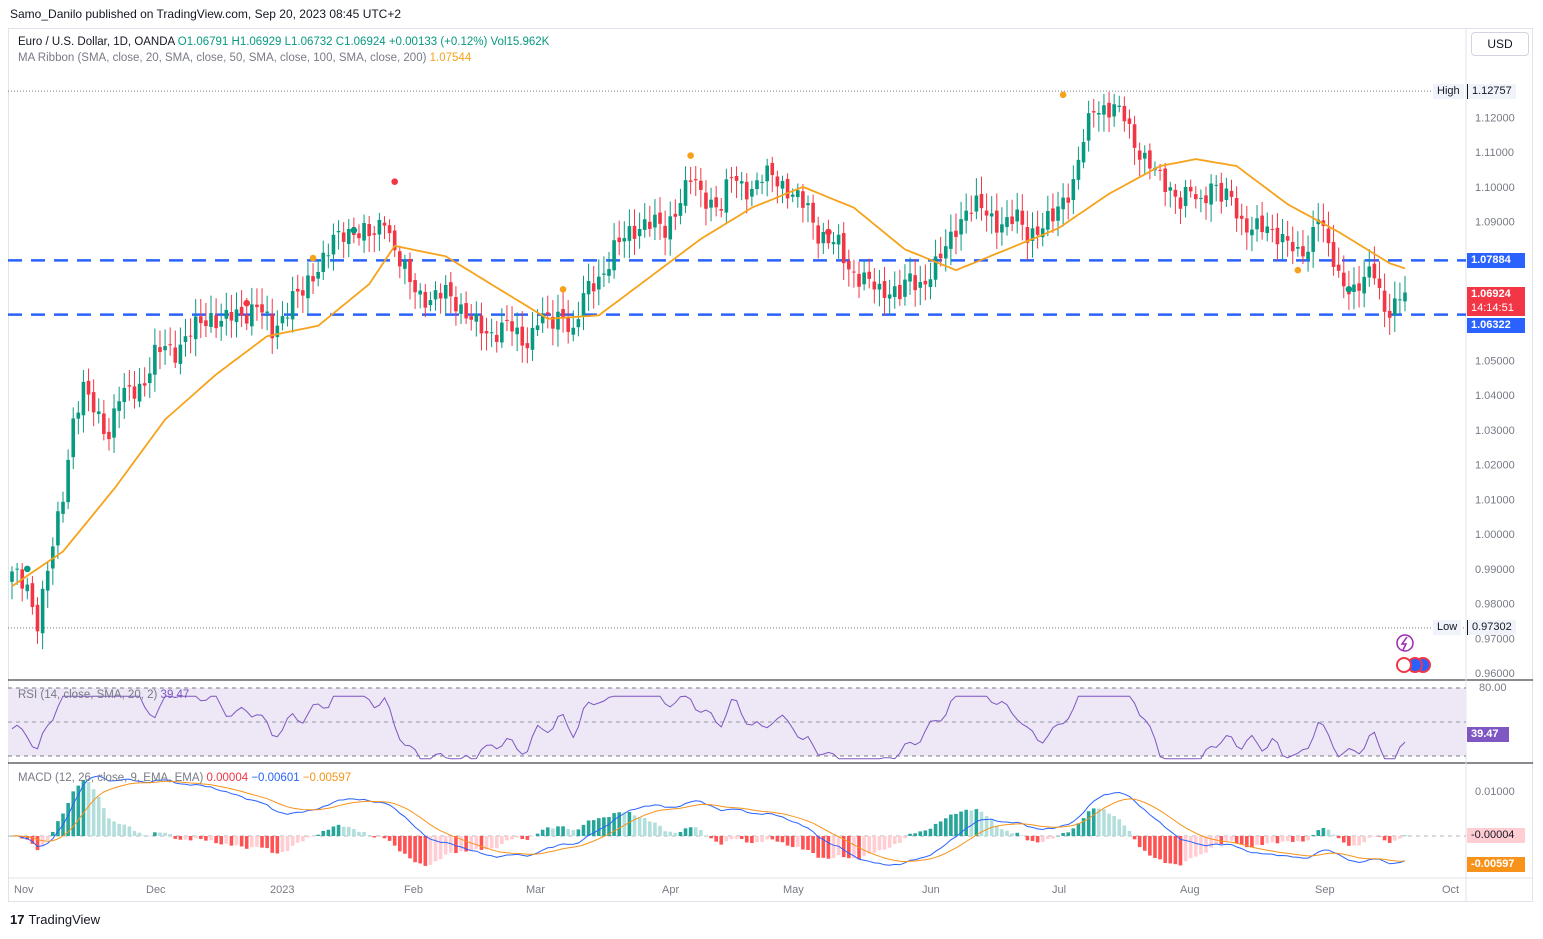  I want to click on time-axis-label: 2023, so click(282, 890).